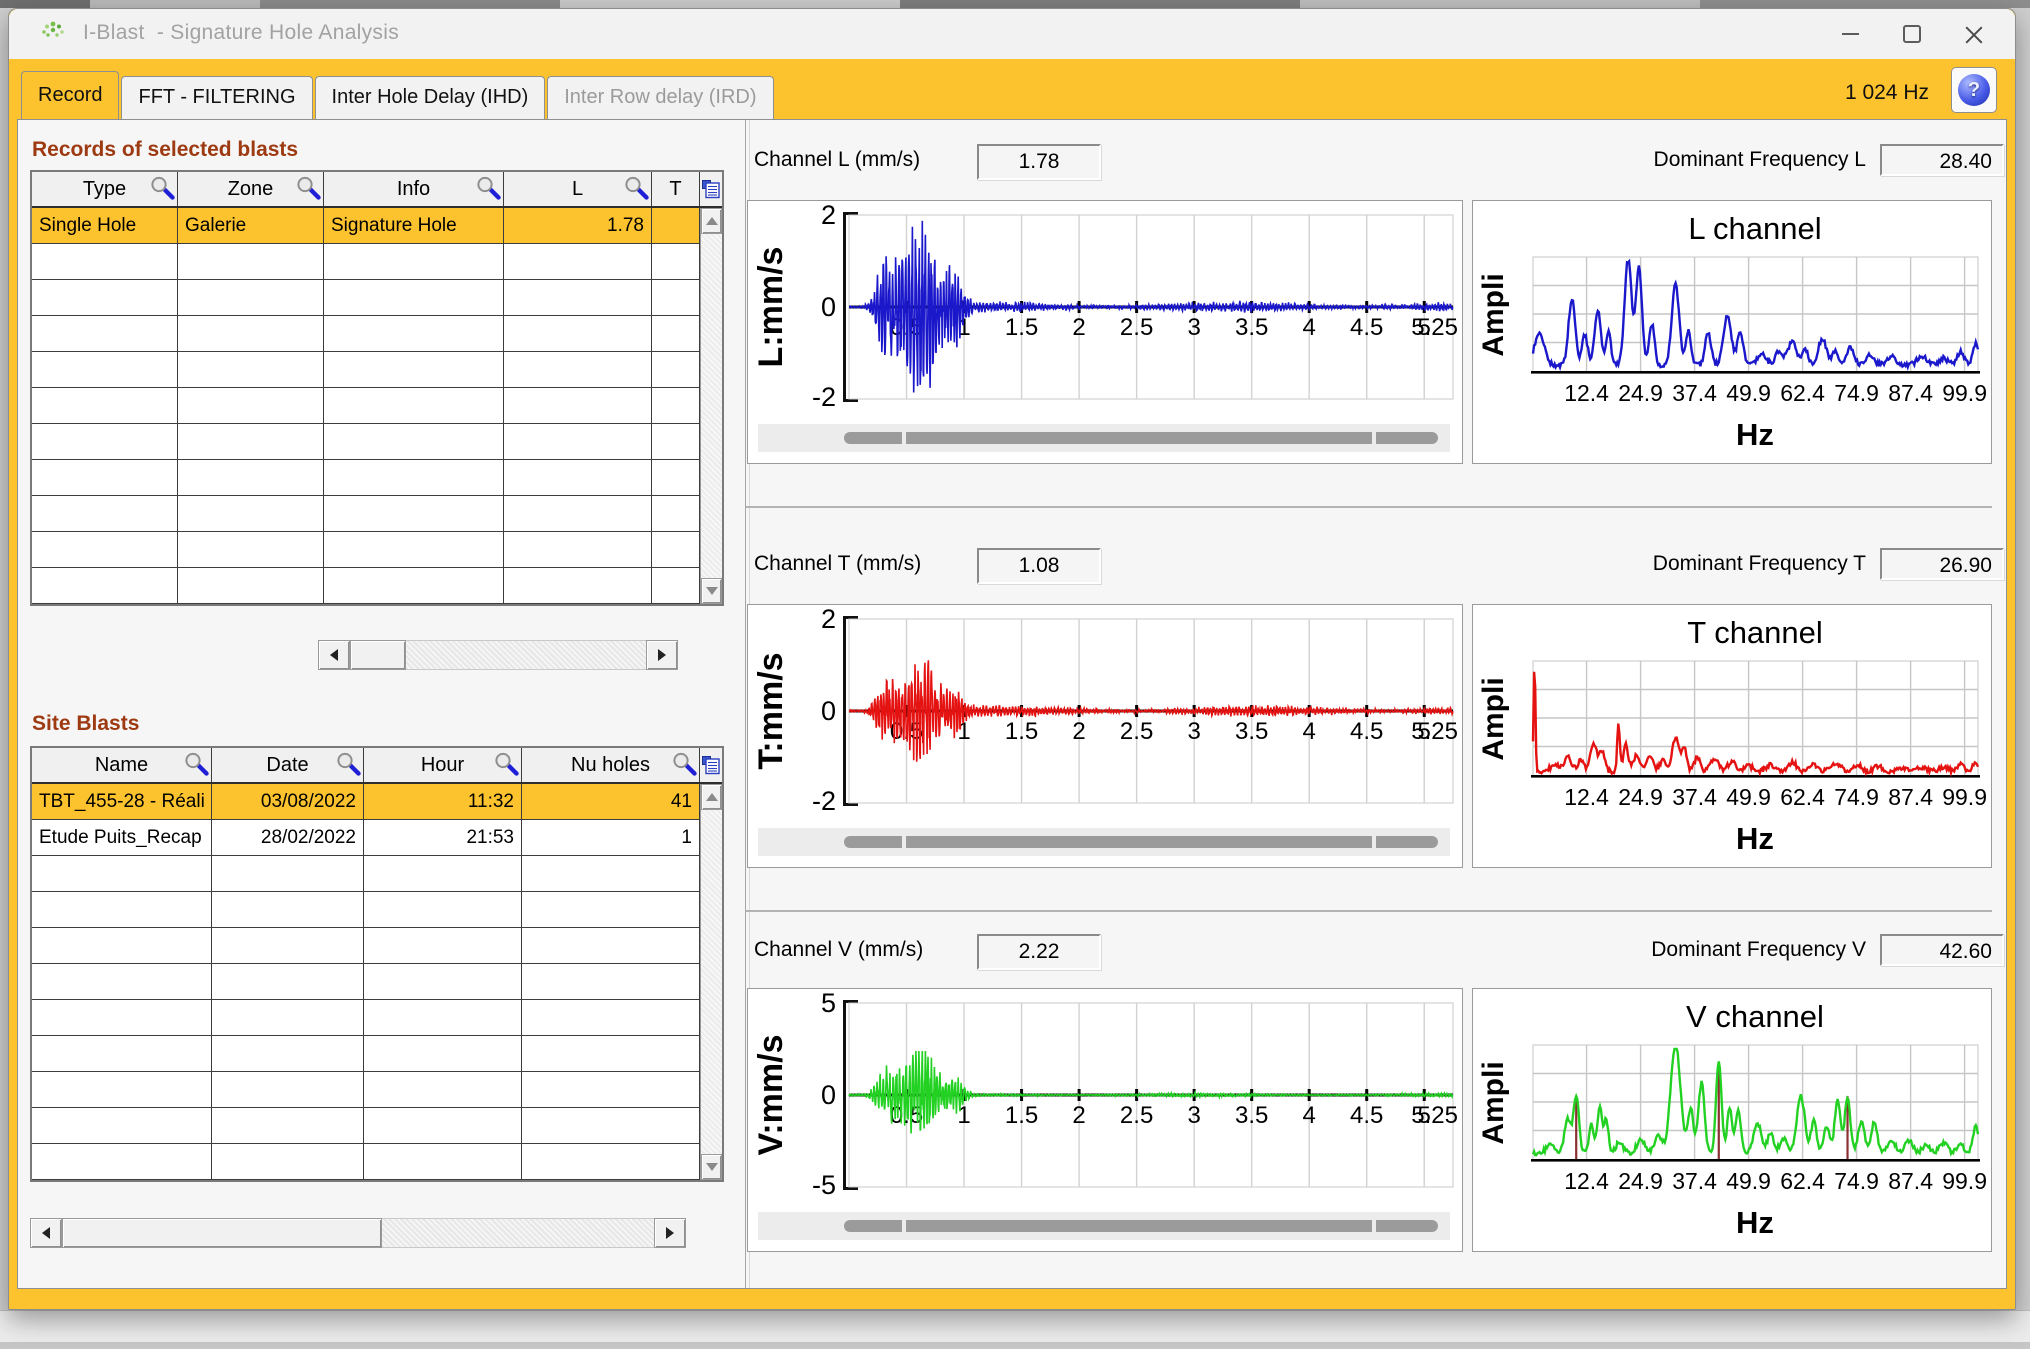 The height and width of the screenshot is (1349, 2030). What do you see at coordinates (377, 226) in the screenshot?
I see `table-row: Single Hole Galerie Signature Hole 1.78` at bounding box center [377, 226].